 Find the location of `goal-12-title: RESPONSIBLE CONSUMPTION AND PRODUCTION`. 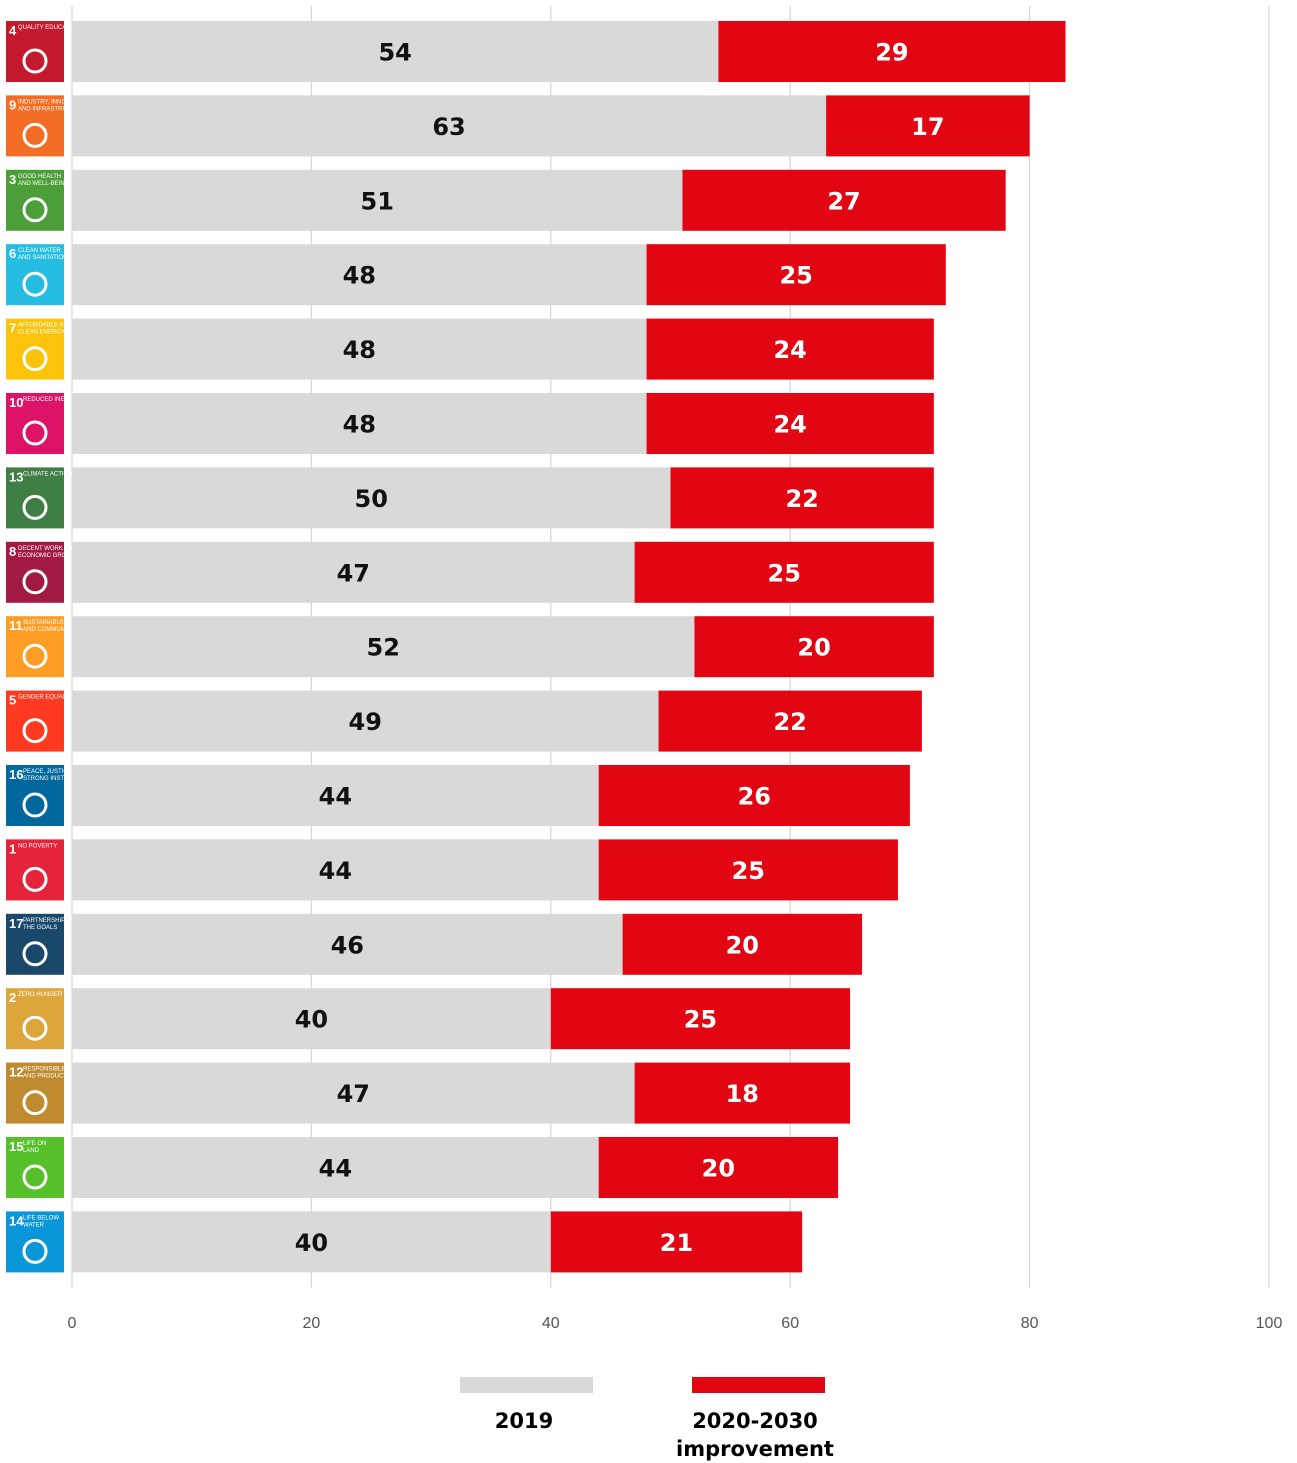

goal-12-title: RESPONSIBLE CONSUMPTION AND PRODUCTION is located at coordinates (67, 1073).